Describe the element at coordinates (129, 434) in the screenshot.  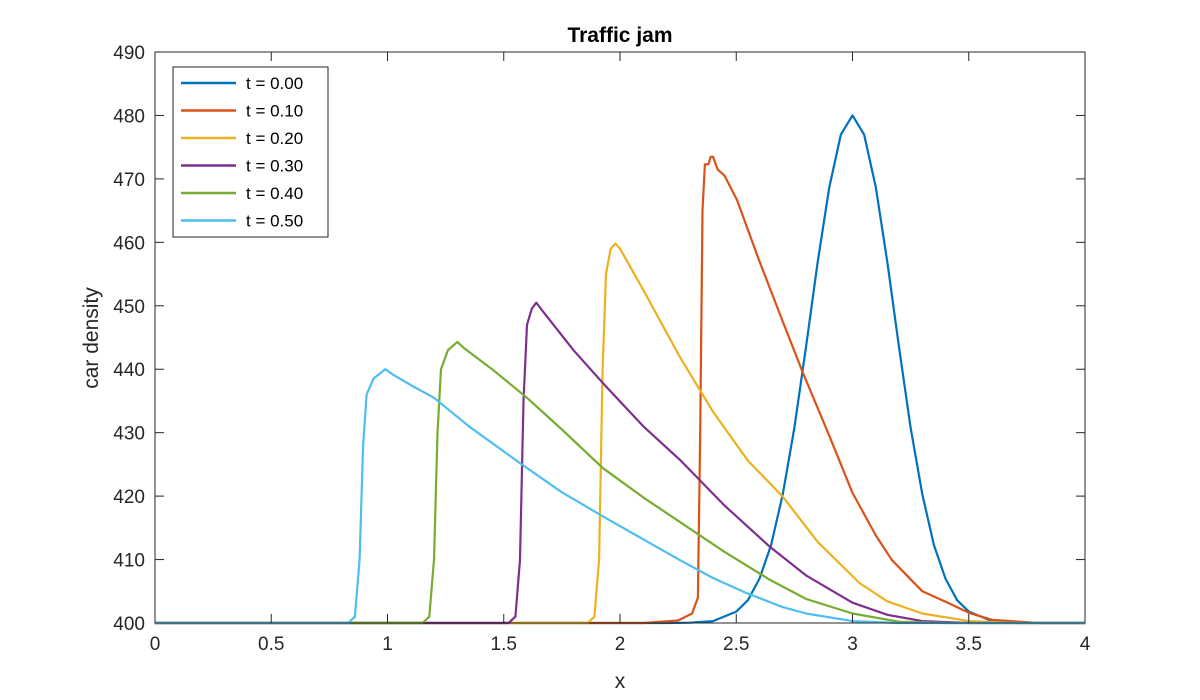
I see `y-tick-label: 430` at that location.